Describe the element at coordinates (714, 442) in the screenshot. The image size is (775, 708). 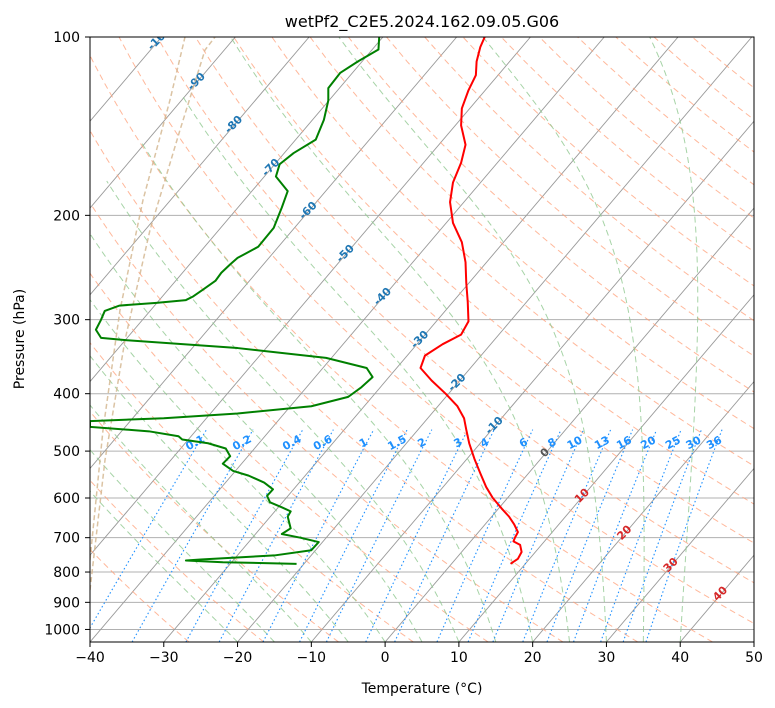
I see `mixing-ratio-label: 36` at that location.